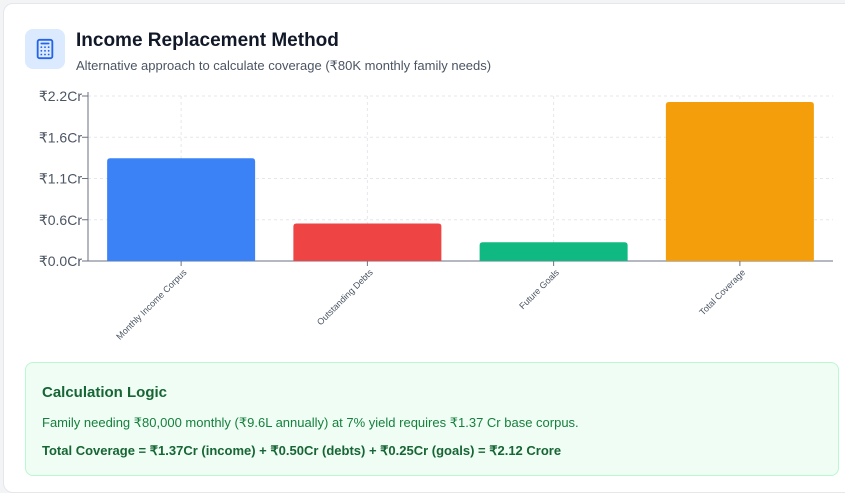  What do you see at coordinates (151, 304) in the screenshot?
I see `x-tick-label: Monthly Income Corpus` at bounding box center [151, 304].